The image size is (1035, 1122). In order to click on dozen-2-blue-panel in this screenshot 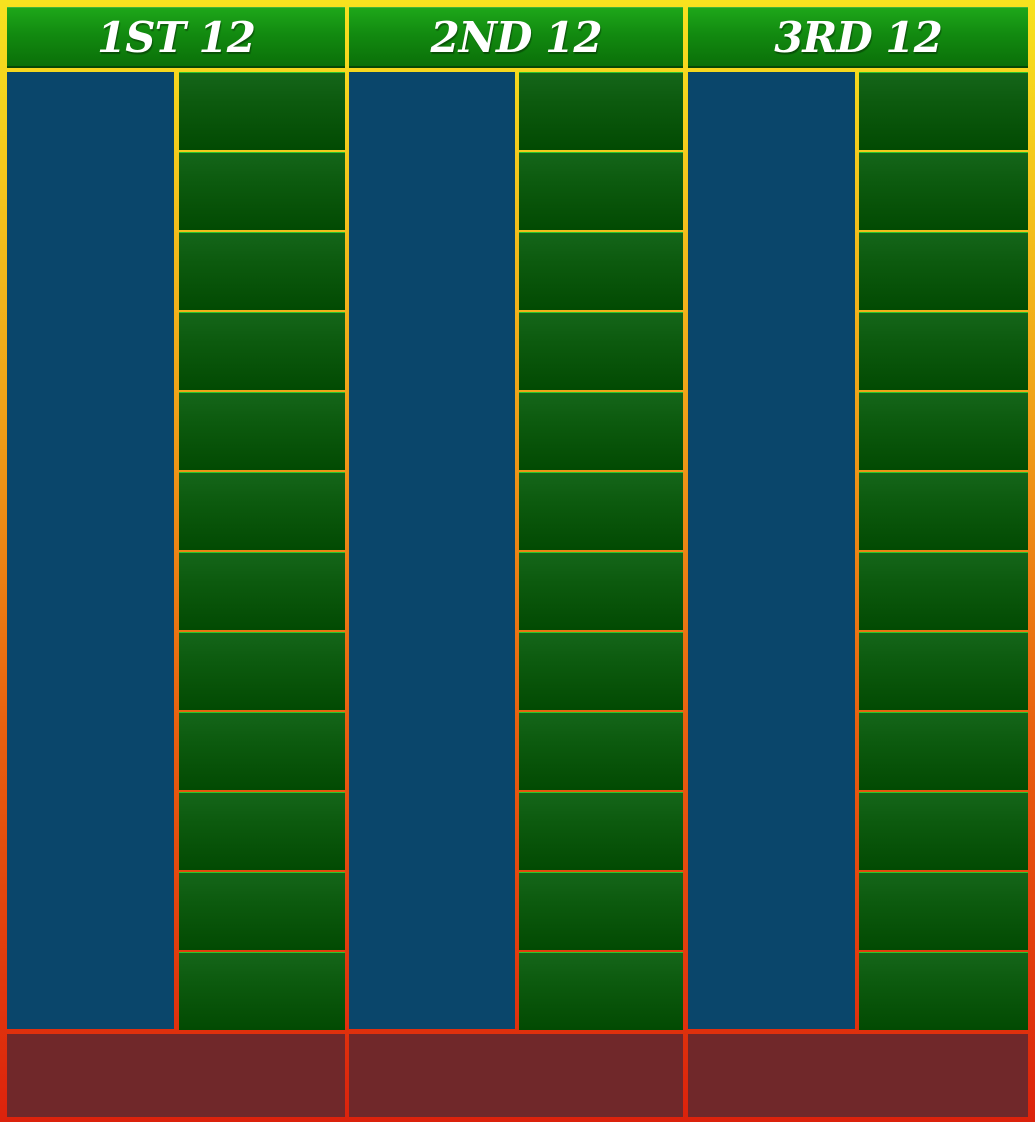, I will do `click(432, 550)`.